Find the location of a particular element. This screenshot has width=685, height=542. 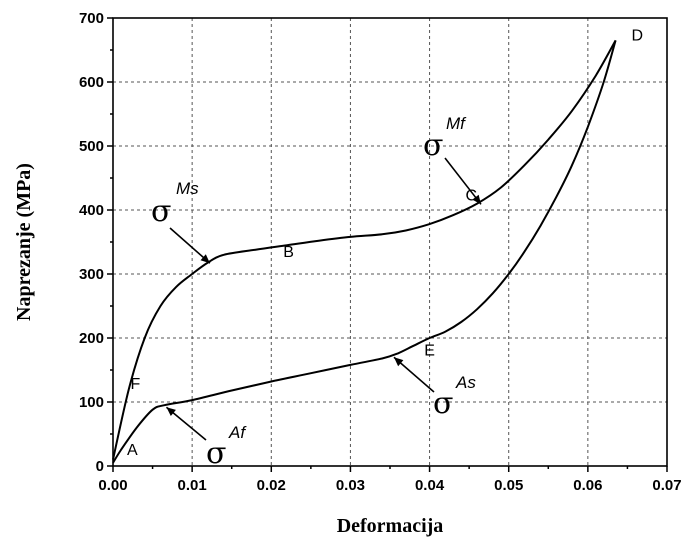

point-label-b: B is located at coordinates (288, 252).